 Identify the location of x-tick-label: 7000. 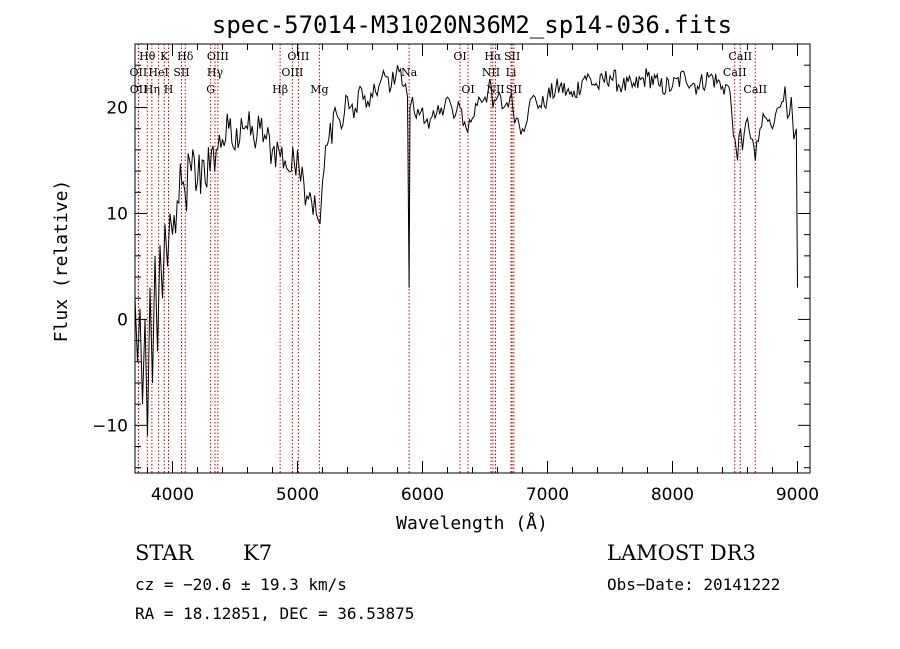
(547, 495).